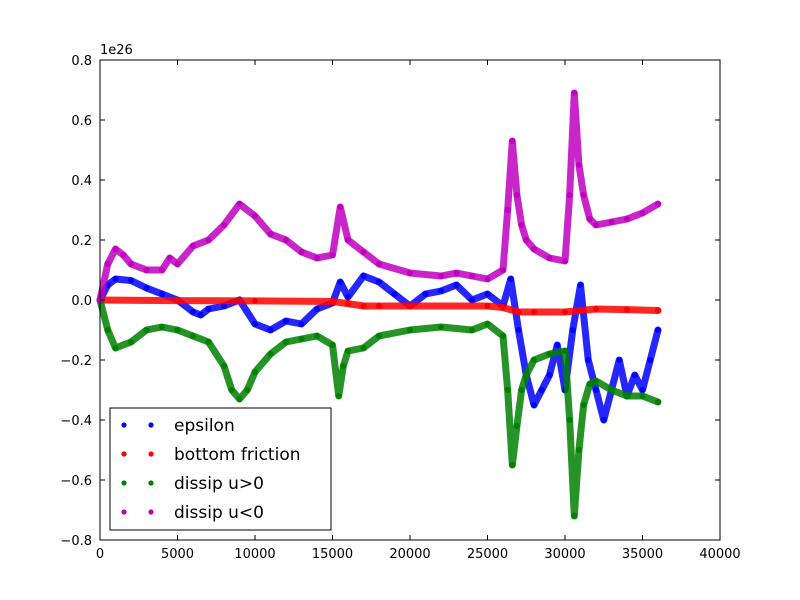 The height and width of the screenshot is (600, 800). I want to click on axis-exponent-label: 1e26, so click(116, 50).